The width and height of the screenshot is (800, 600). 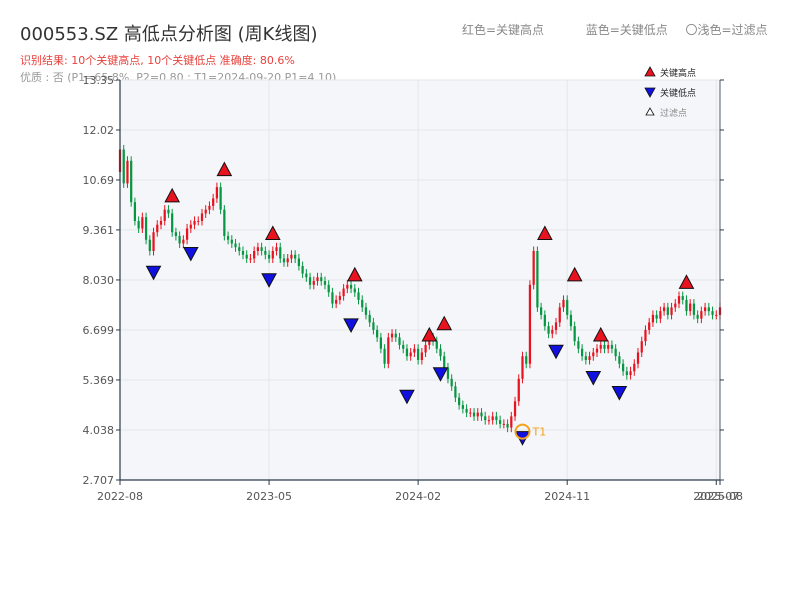 I want to click on top-legend: 红色=关键高点 蓝色=关键低点 〇浅色=过滤点, so click(x=615, y=29).